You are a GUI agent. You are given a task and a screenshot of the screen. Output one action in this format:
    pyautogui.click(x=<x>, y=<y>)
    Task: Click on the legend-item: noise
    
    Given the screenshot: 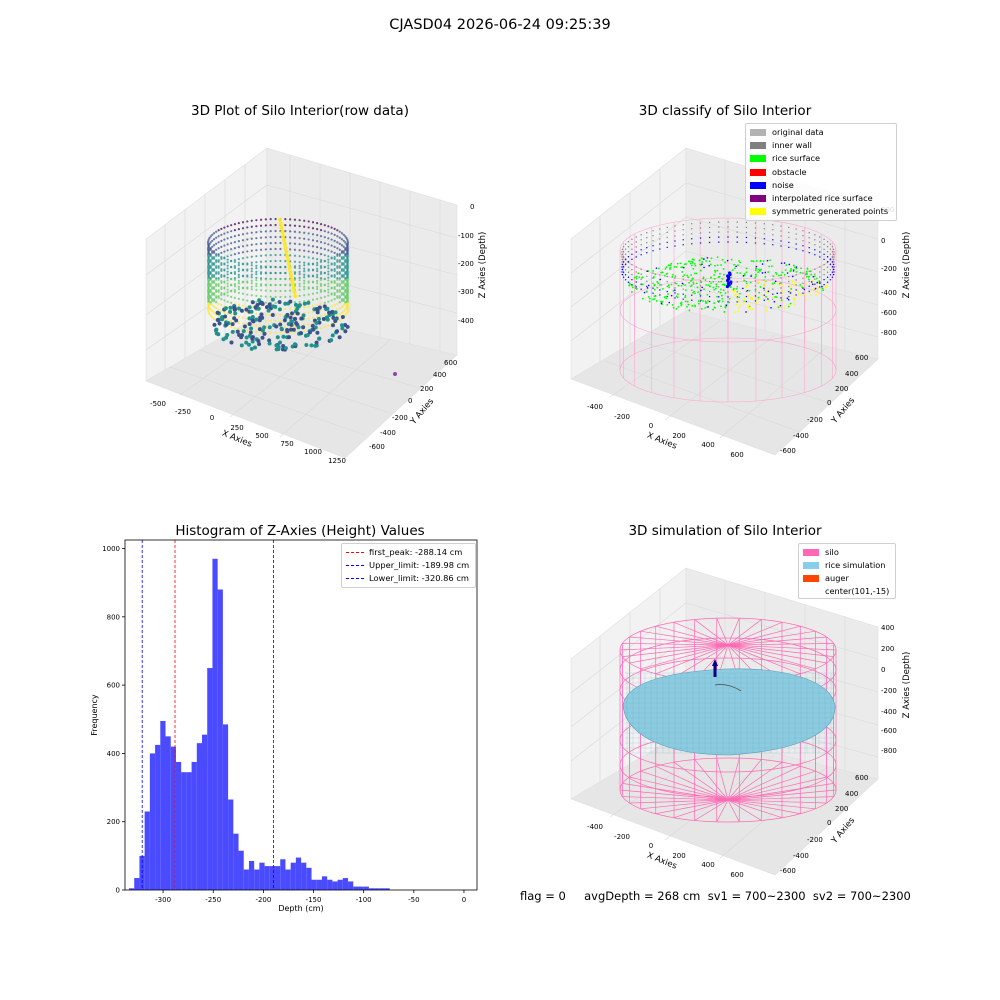 What is the action you would take?
    pyautogui.click(x=772, y=185)
    